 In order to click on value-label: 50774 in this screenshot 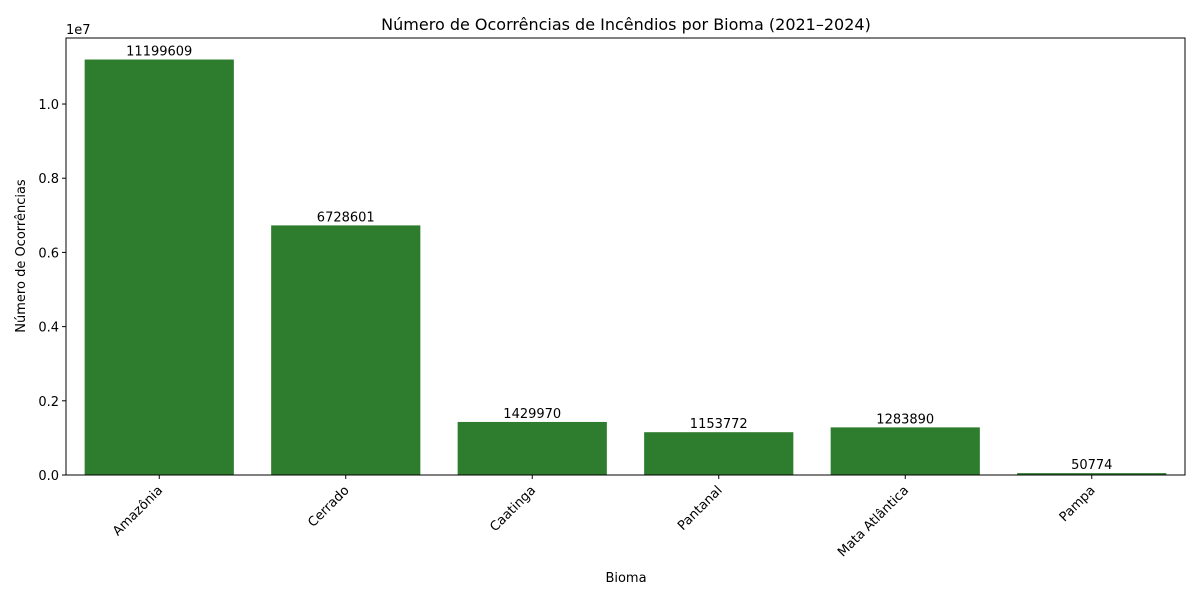, I will do `click(1091, 465)`.